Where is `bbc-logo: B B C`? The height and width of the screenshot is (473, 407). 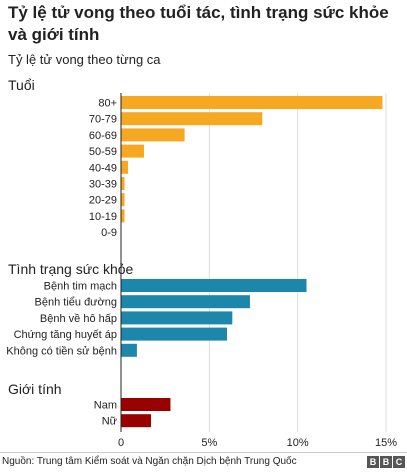
bbc-logo: B B C is located at coordinates (386, 462).